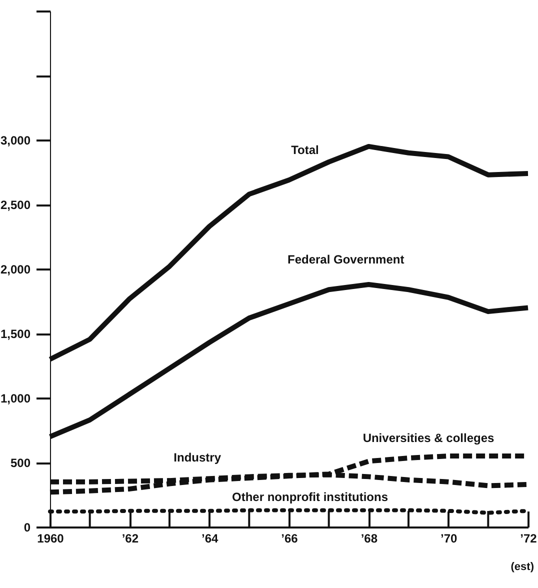  What do you see at coordinates (305, 149) in the screenshot?
I see `series-label: Total` at bounding box center [305, 149].